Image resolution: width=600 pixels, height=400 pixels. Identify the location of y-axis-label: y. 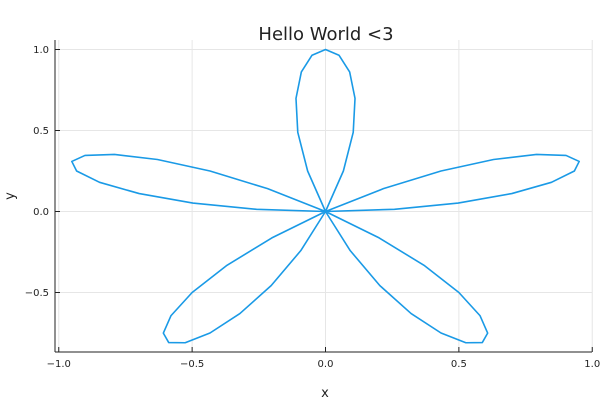
(10, 196).